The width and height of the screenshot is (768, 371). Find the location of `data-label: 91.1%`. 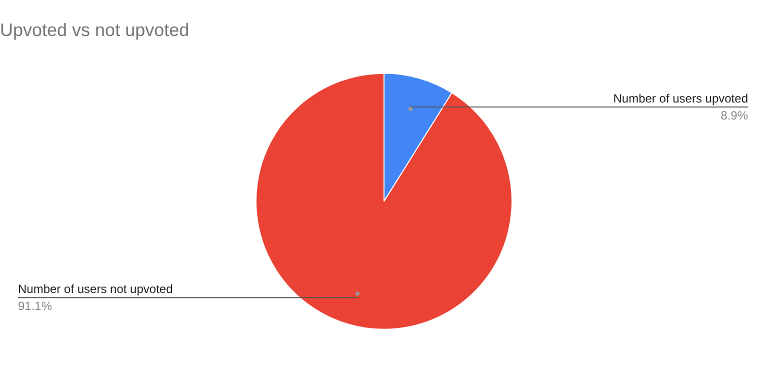

data-label: 91.1% is located at coordinates (35, 305).